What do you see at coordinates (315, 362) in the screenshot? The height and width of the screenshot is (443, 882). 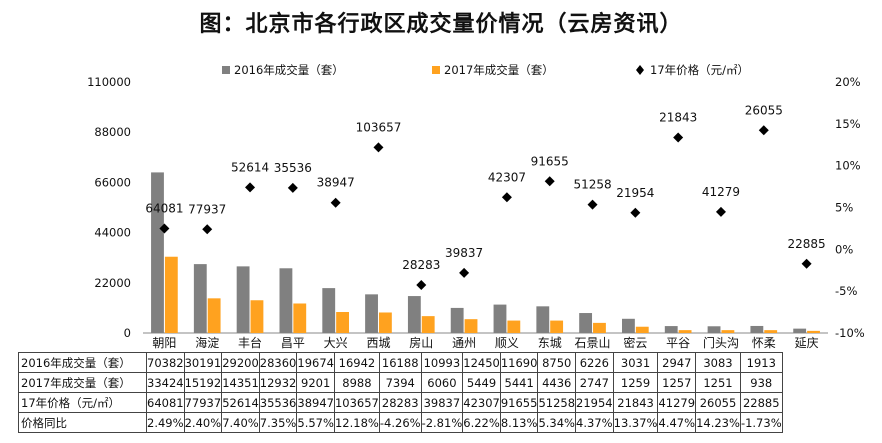 I see `table-cell: 19674` at bounding box center [315, 362].